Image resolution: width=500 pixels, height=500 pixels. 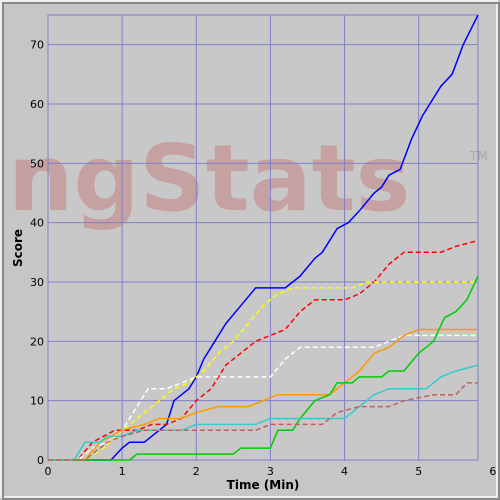 I want to click on x-tick-label: 3, so click(x=270, y=471).